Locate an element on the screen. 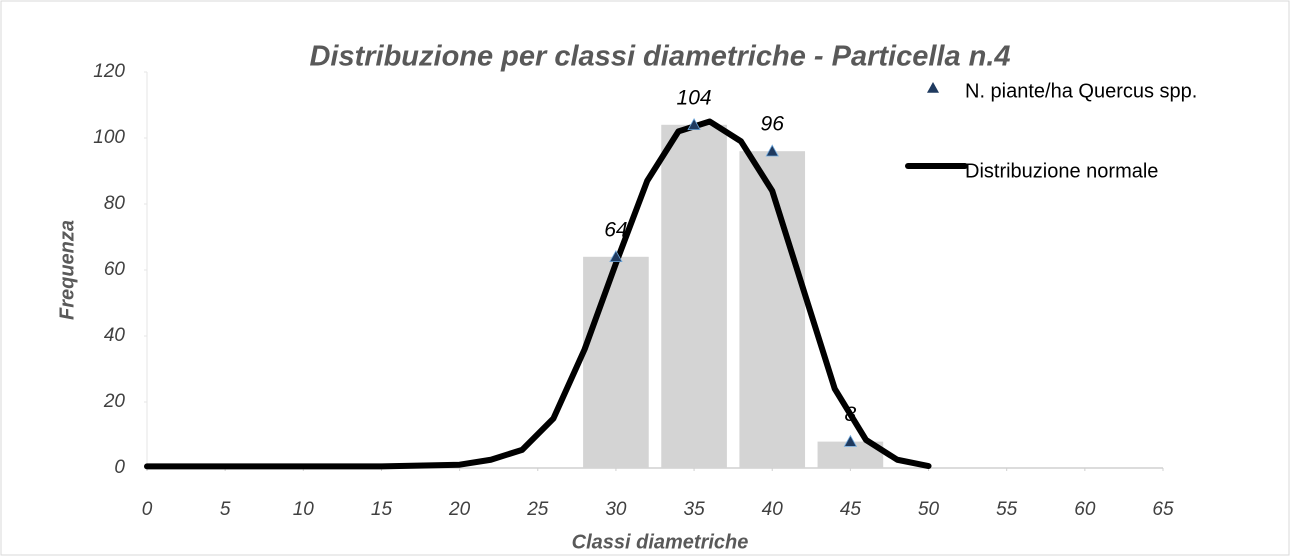 This screenshot has width=1290, height=556. data-label: 104 is located at coordinates (694, 97).